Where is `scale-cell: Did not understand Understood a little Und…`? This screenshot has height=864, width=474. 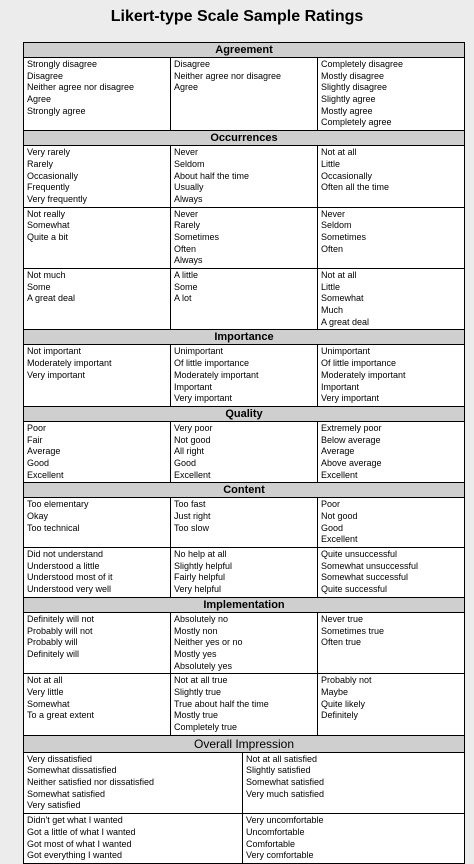
scale-cell: Did not understand Understood a little Und… is located at coordinates (97, 572).